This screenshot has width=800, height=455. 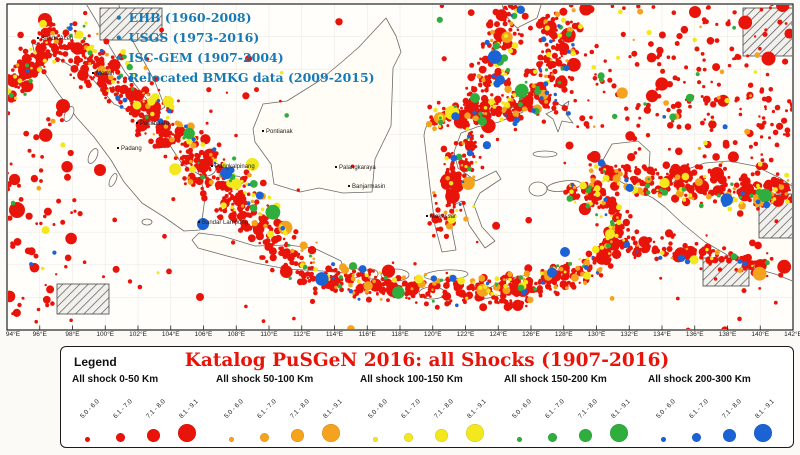 What do you see at coordinates (233, 167) in the screenshot?
I see `city-label: Pangkalpinang` at bounding box center [233, 167].